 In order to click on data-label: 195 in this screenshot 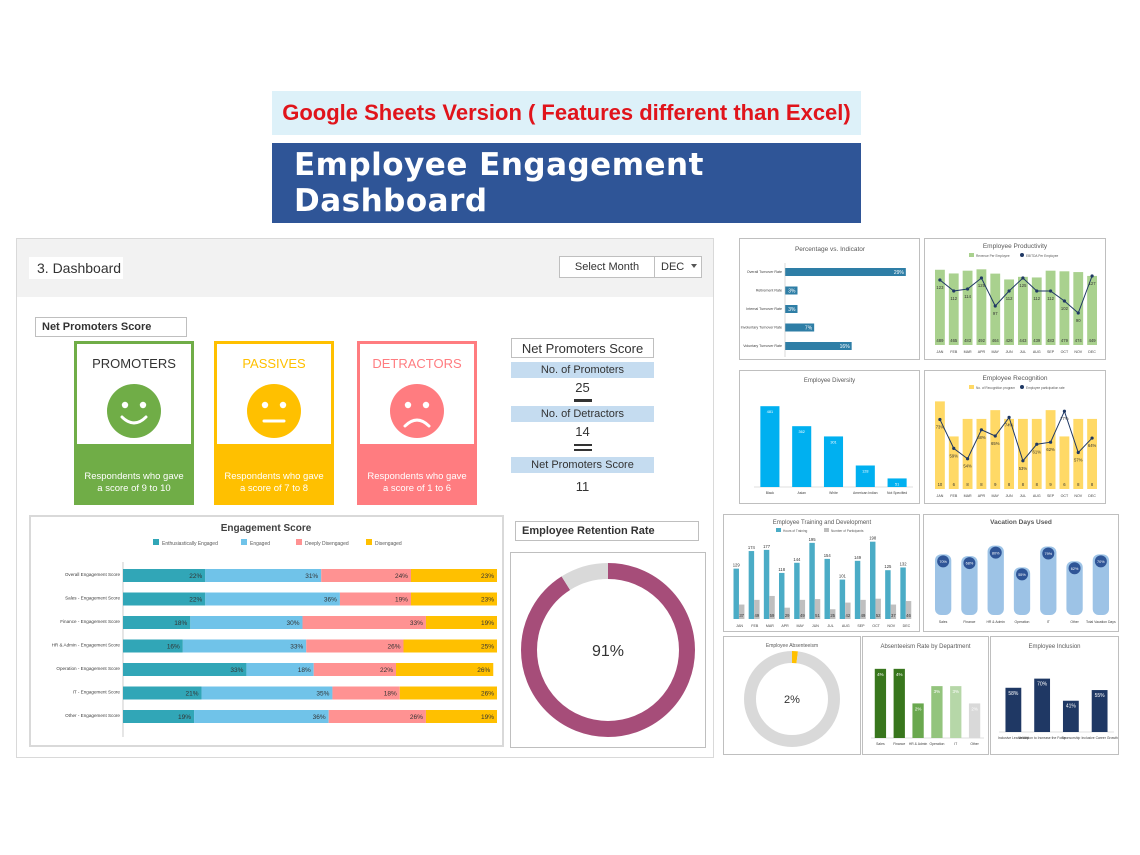, I will do `click(813, 539)`.